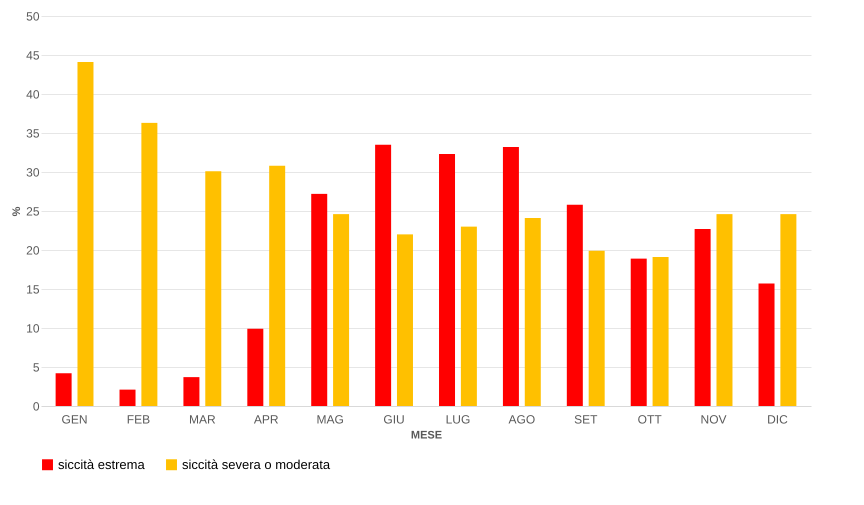  I want to click on y-axis-title: %, so click(17, 211).